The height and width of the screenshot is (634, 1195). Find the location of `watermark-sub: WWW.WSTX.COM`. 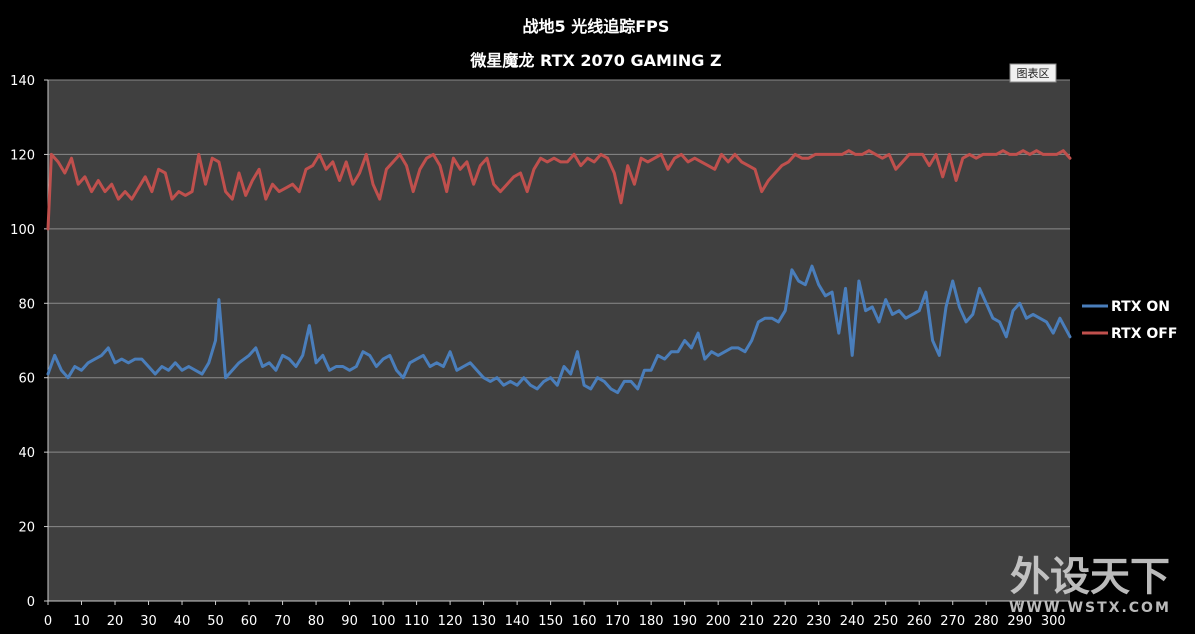

watermark-sub: WWW.WSTX.COM is located at coordinates (1090, 608).